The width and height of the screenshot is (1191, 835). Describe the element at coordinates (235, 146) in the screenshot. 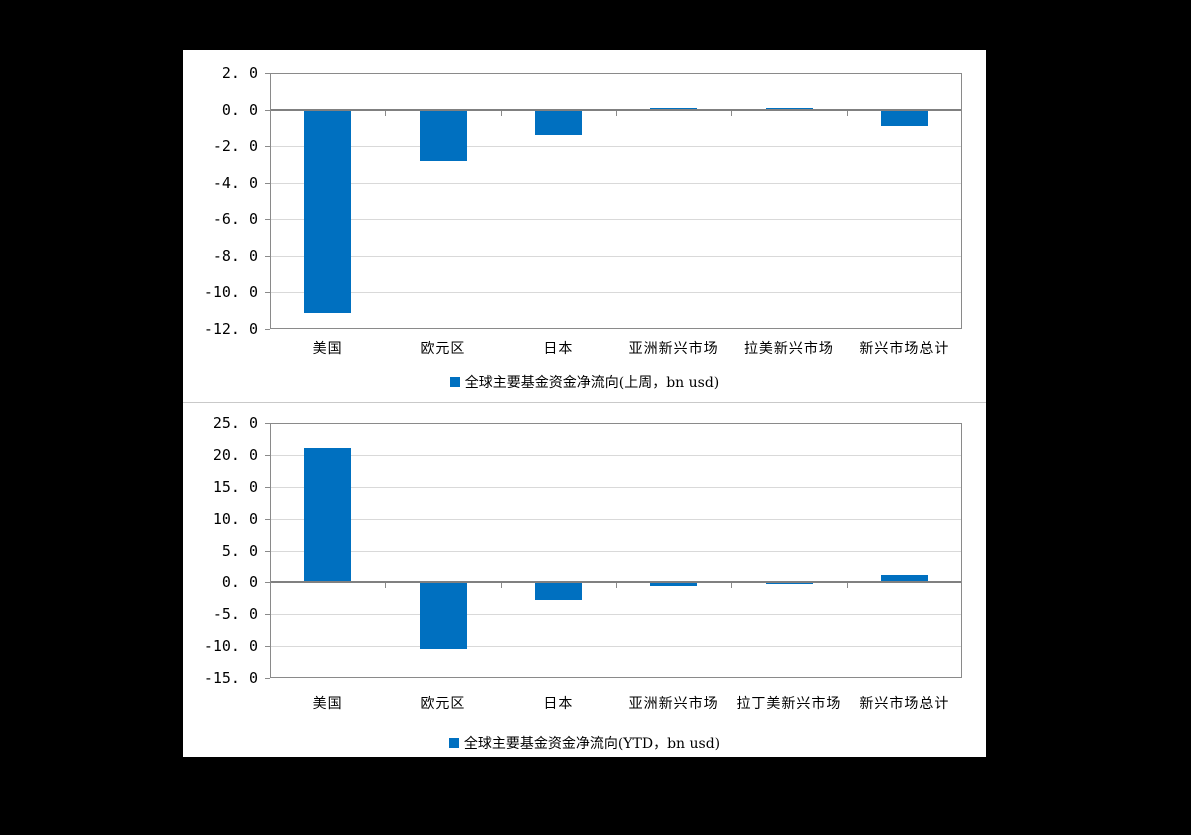

I see `y-axis-tick-label: -2. 0` at that location.